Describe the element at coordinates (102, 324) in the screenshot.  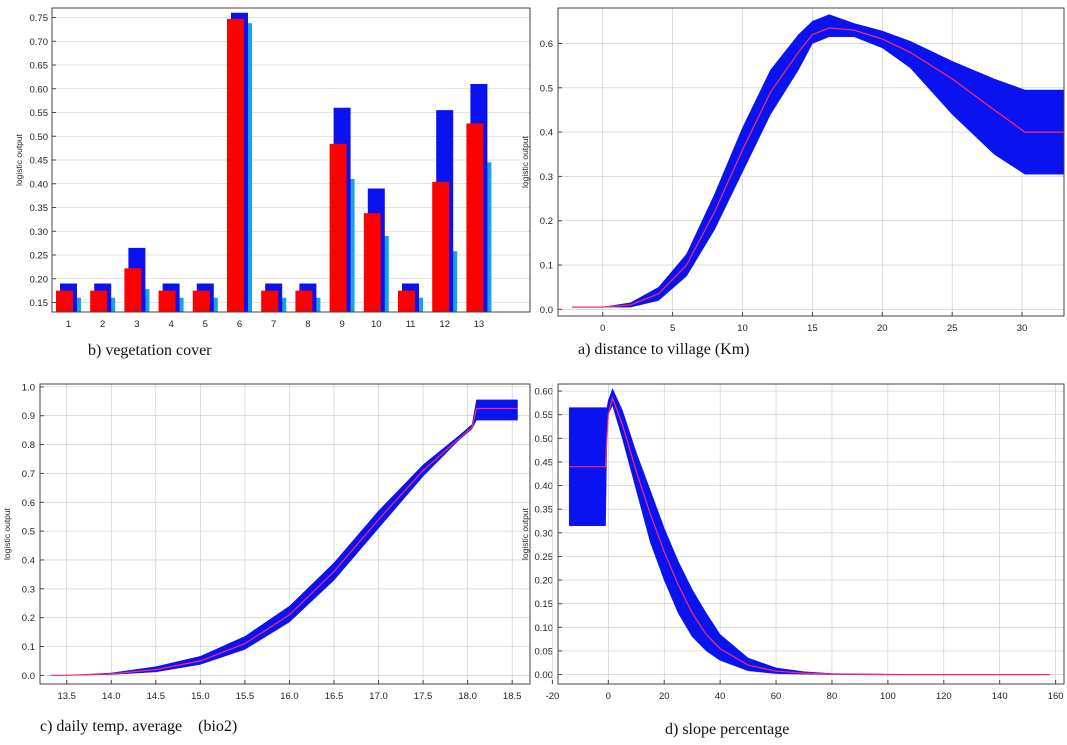
I see `x-tick-label: 2` at that location.